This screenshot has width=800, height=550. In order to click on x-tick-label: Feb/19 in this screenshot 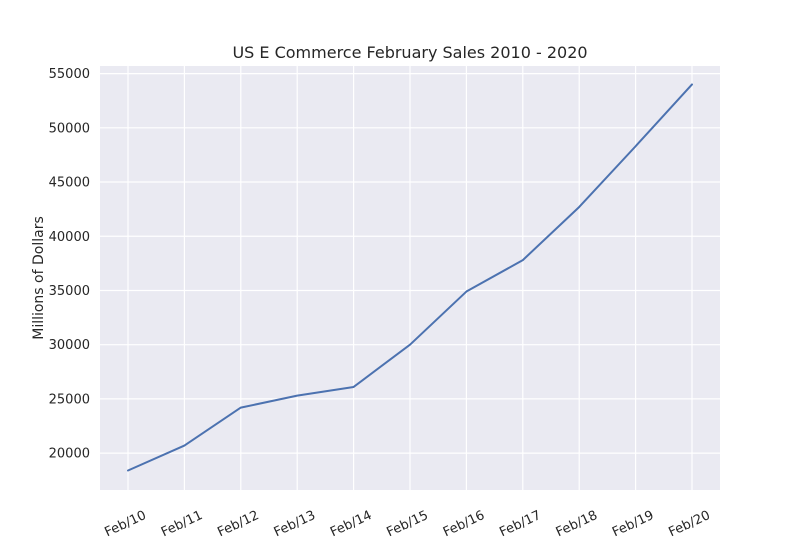, I will do `click(633, 524)`.